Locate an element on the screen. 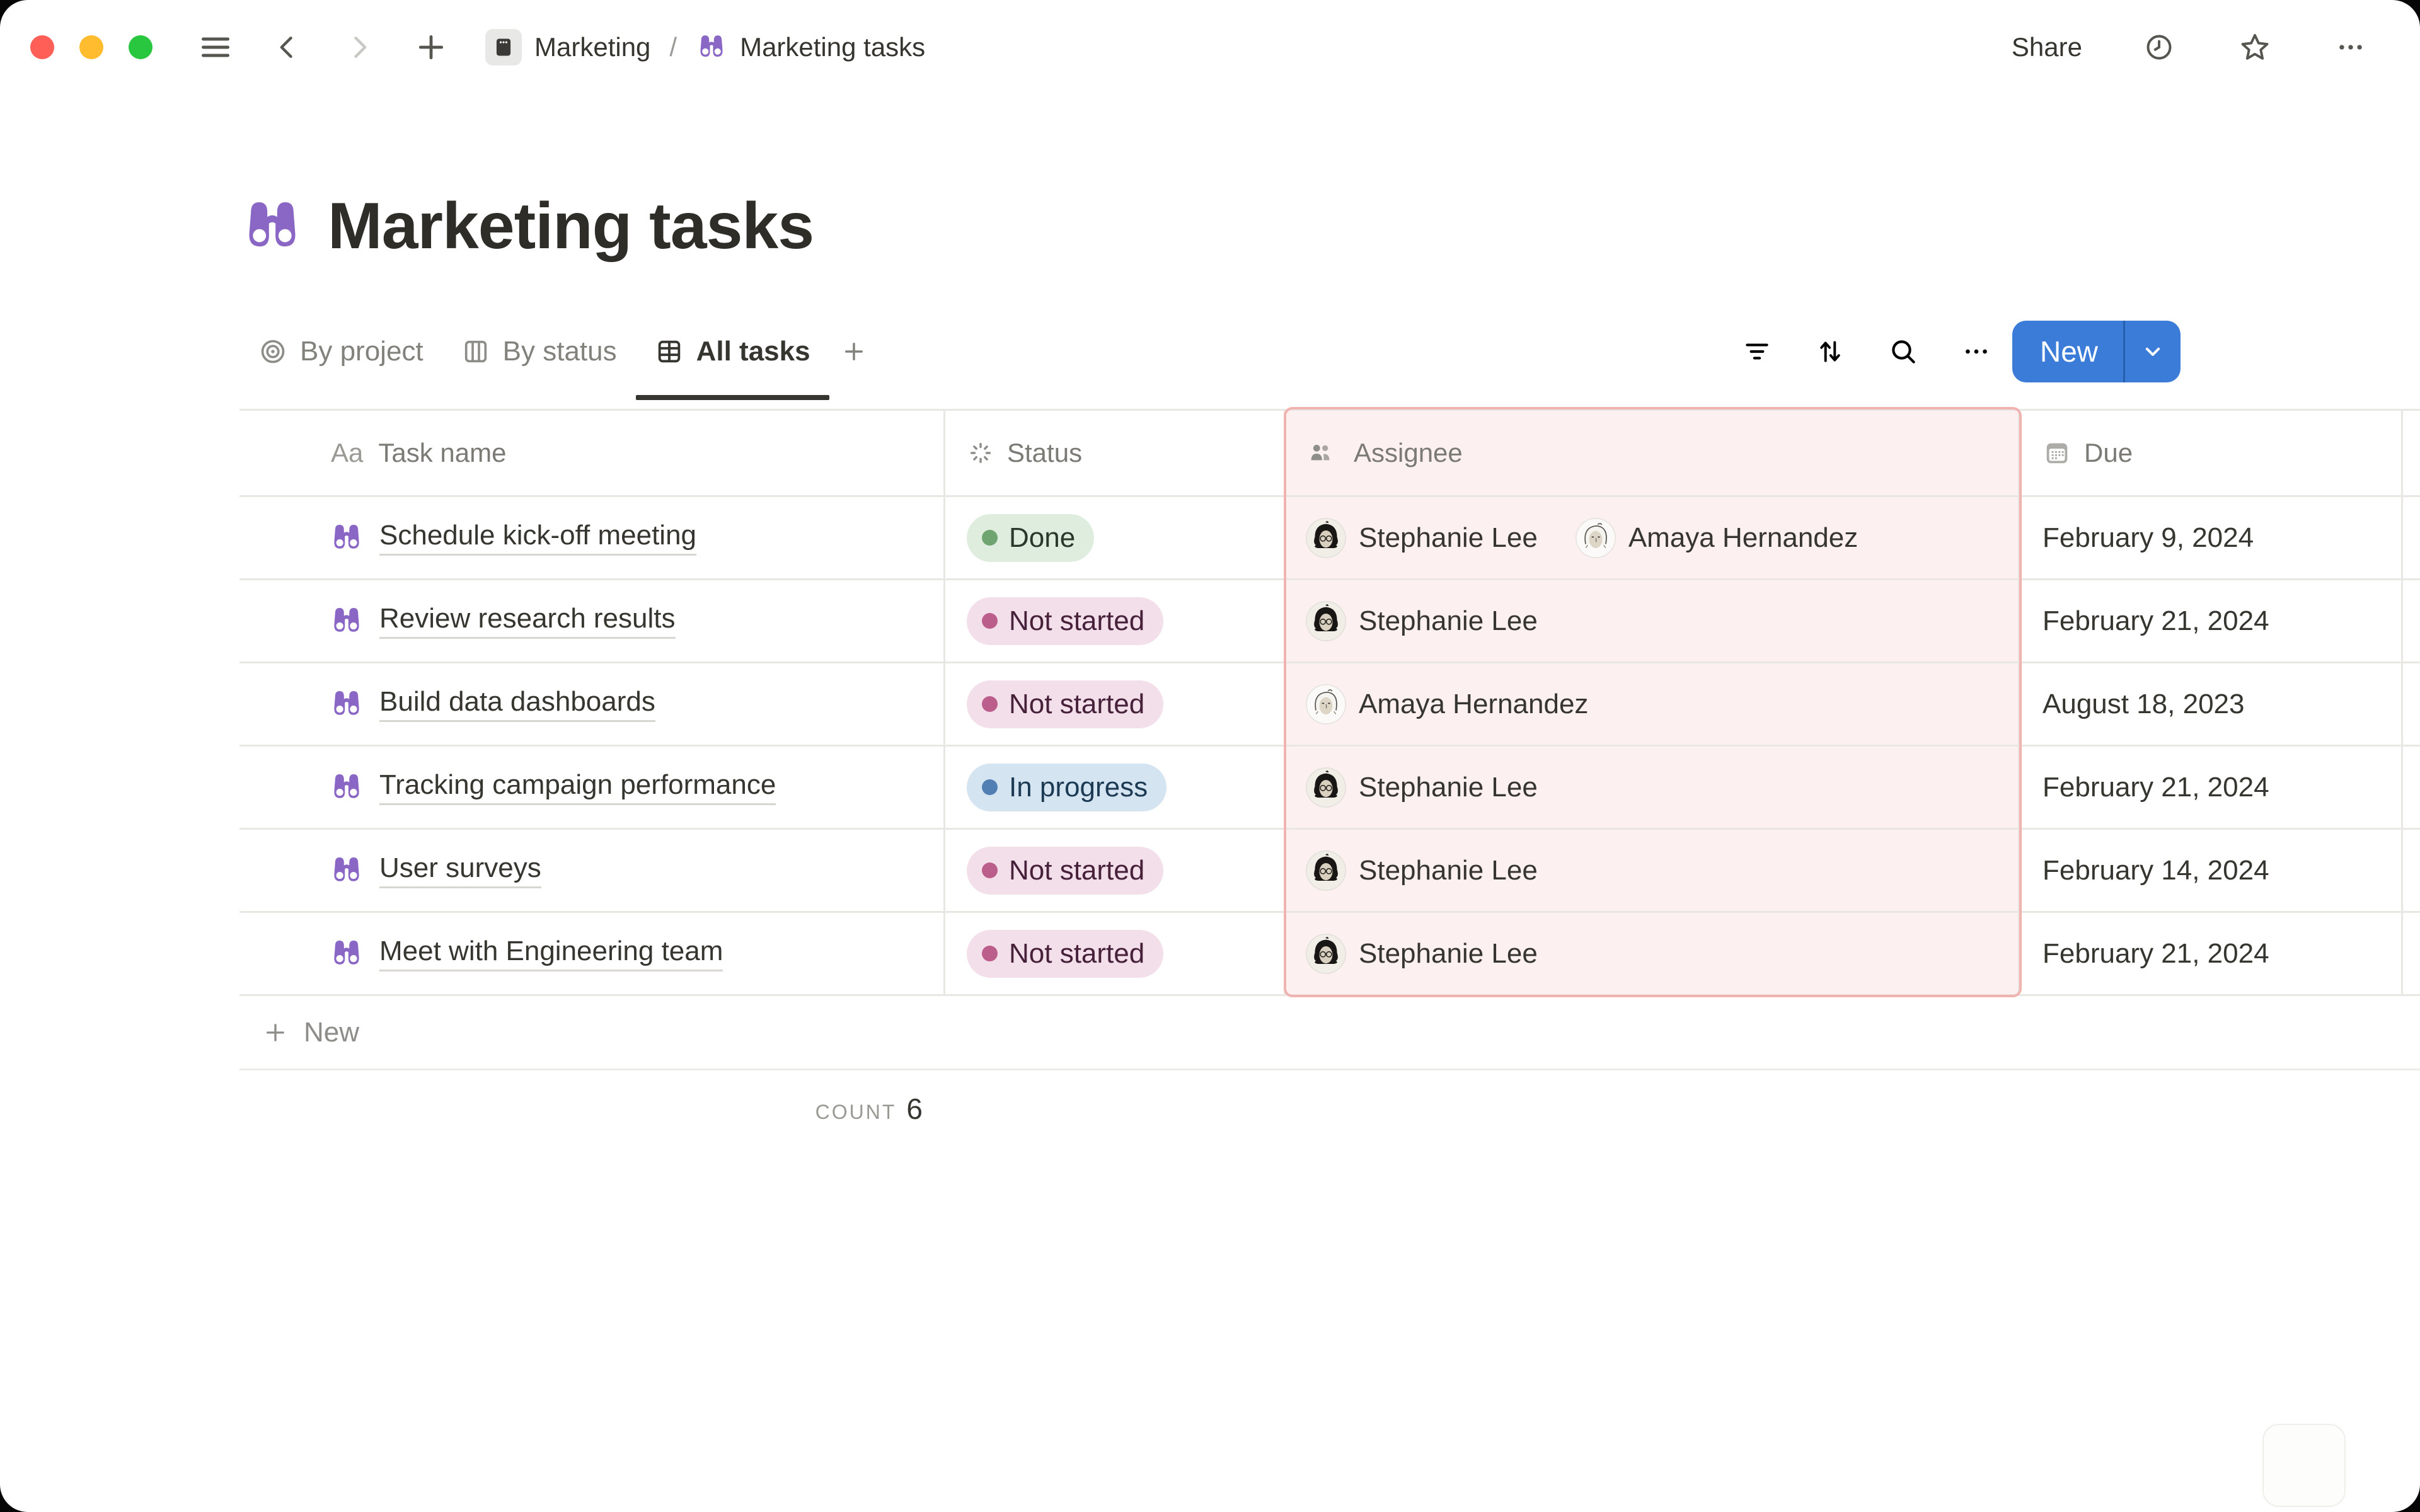 The image size is (2420, 1512). sidebar-menu-icon is located at coordinates (216, 47).